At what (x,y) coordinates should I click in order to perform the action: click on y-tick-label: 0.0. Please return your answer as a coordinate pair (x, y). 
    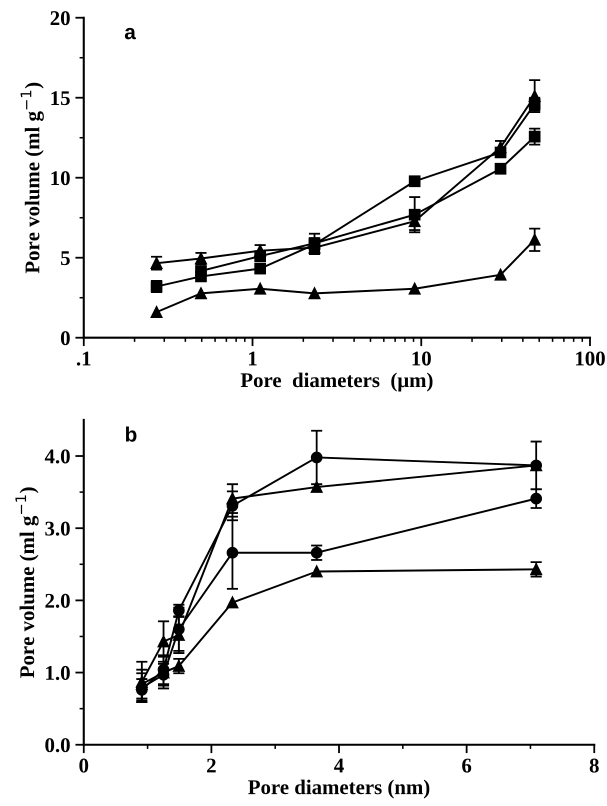
    Looking at the image, I should click on (57, 745).